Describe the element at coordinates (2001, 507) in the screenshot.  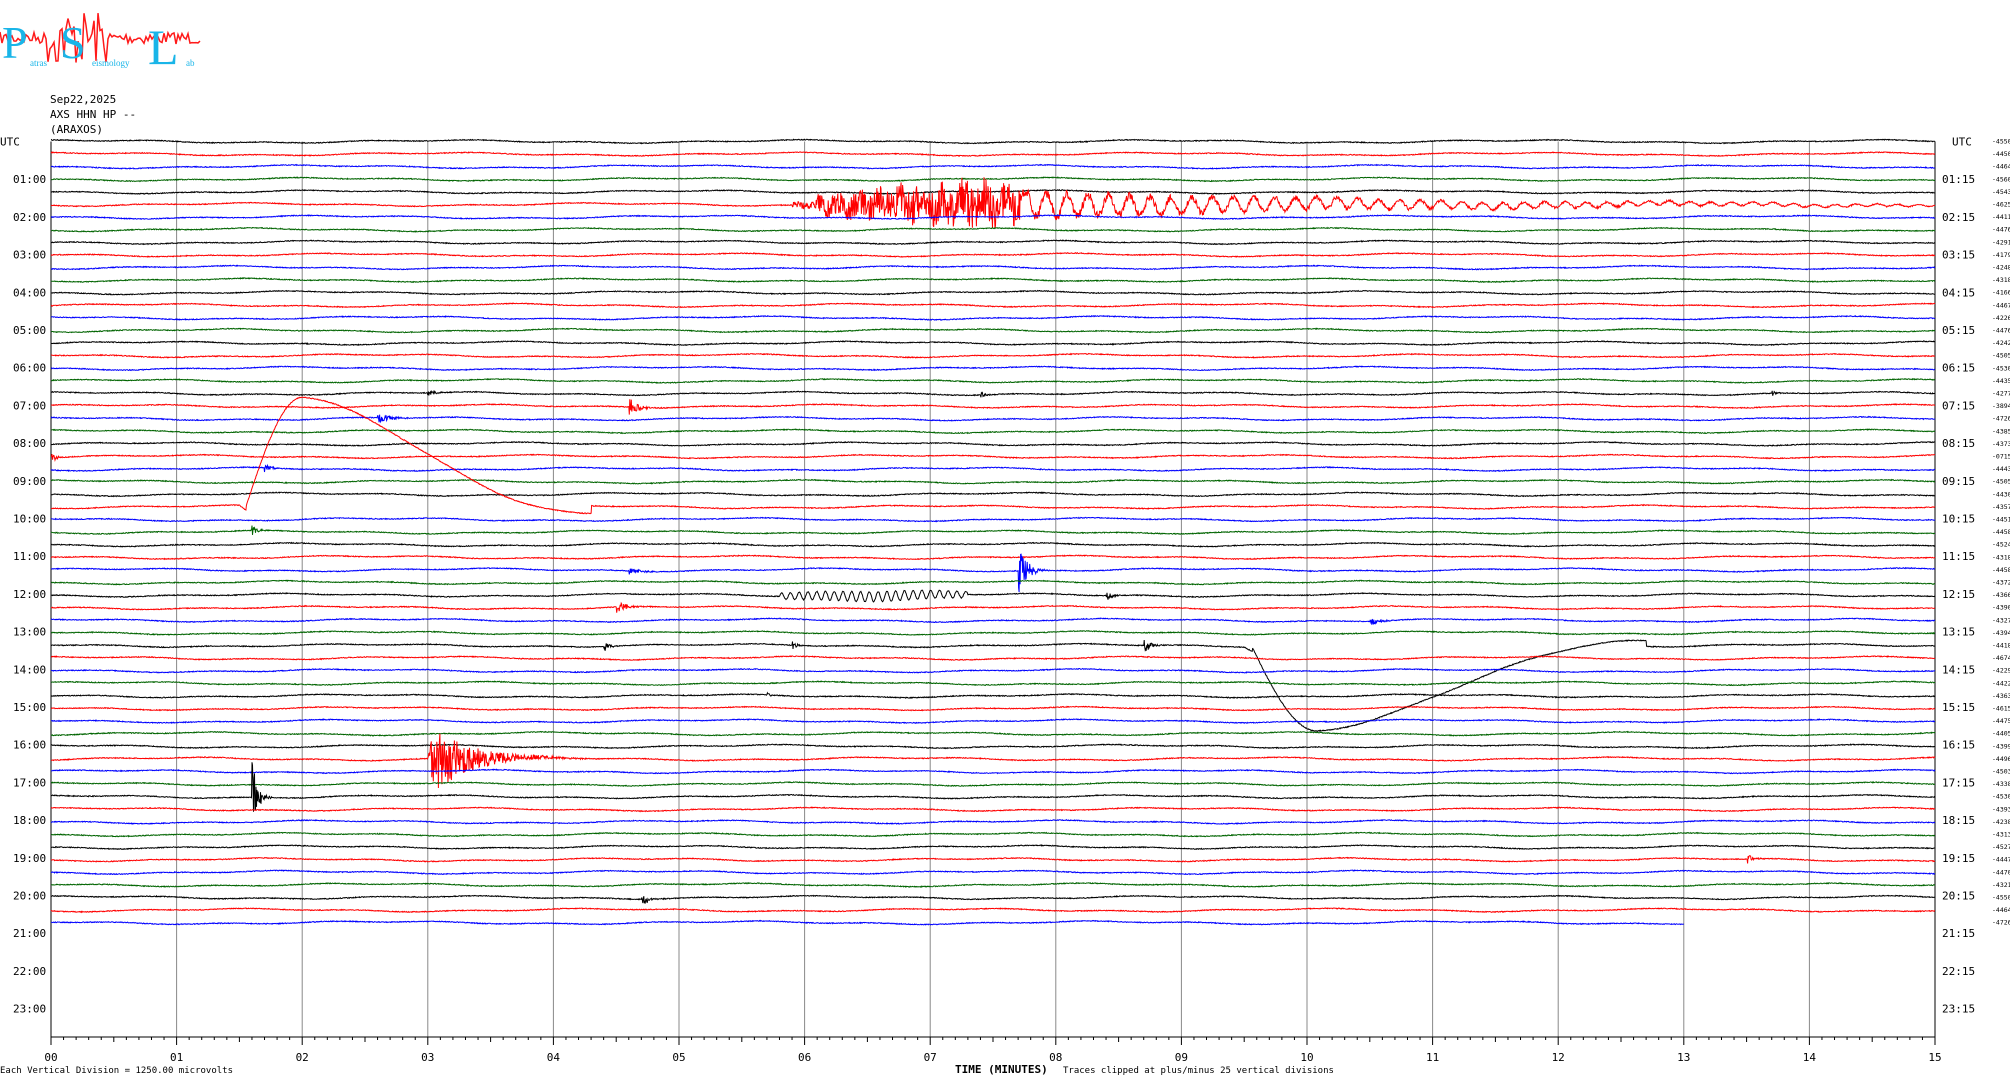
I see `trace-offset-label: -4357` at that location.